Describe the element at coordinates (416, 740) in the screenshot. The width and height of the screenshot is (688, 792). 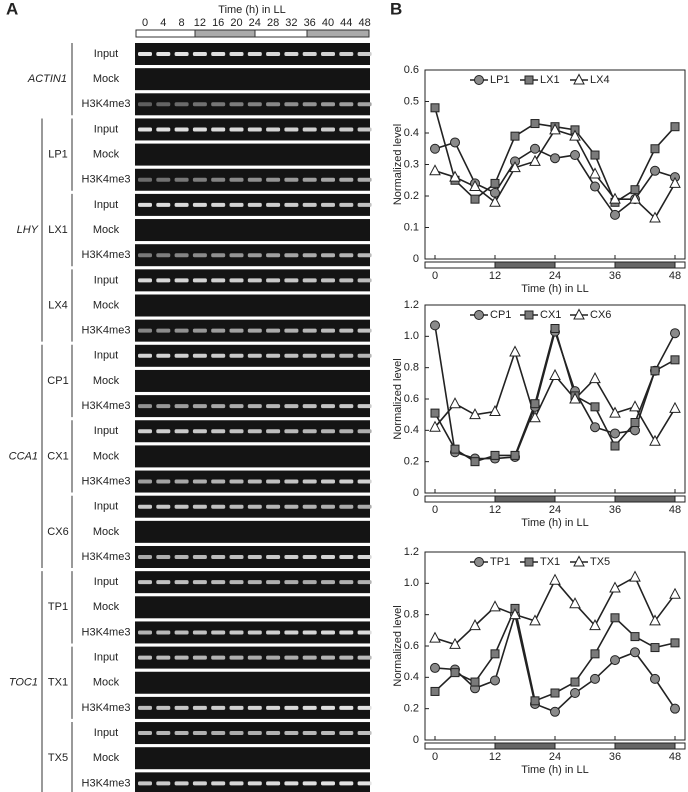
I see `y-tick-label: 0` at that location.